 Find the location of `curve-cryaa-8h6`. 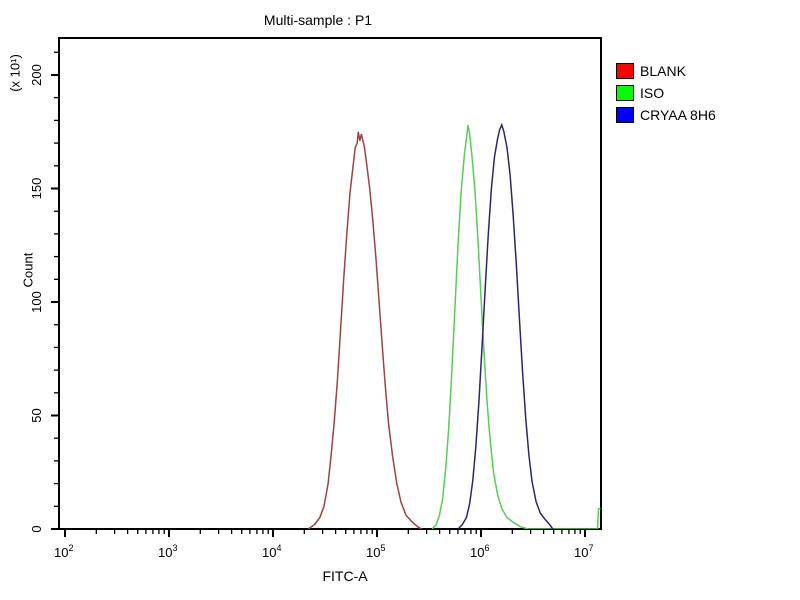

curve-cryaa-8h6 is located at coordinates (505, 325).